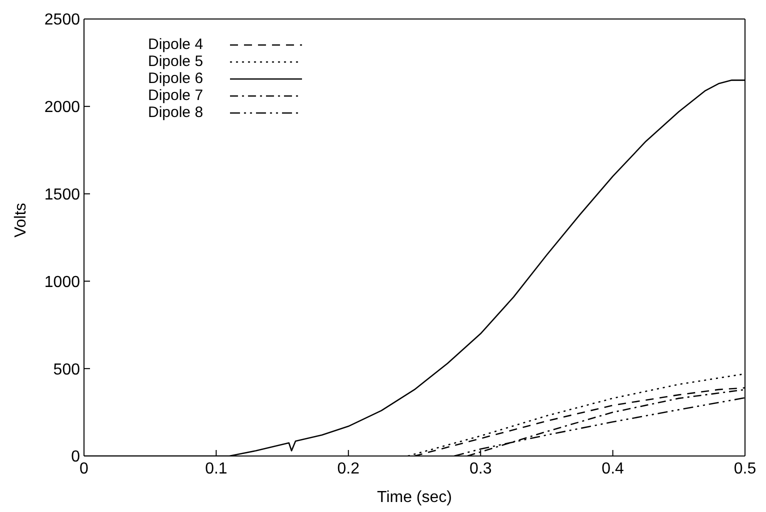 The height and width of the screenshot is (512, 766). I want to click on legend-label: Dipole 7, so click(176, 95).